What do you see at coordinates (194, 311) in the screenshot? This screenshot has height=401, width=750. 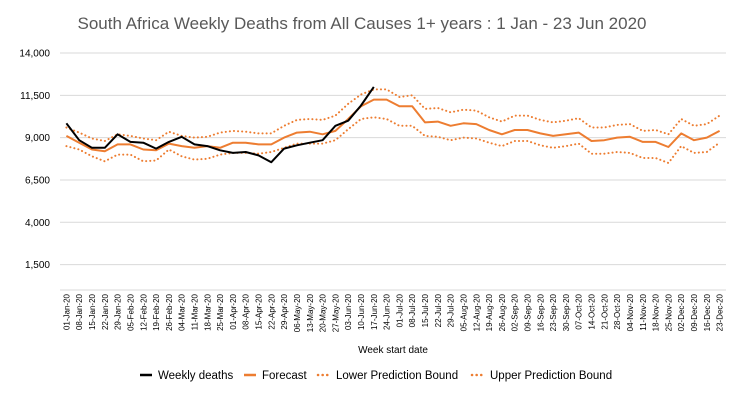 I see `x-tick-label: 11-Mar-20` at bounding box center [194, 311].